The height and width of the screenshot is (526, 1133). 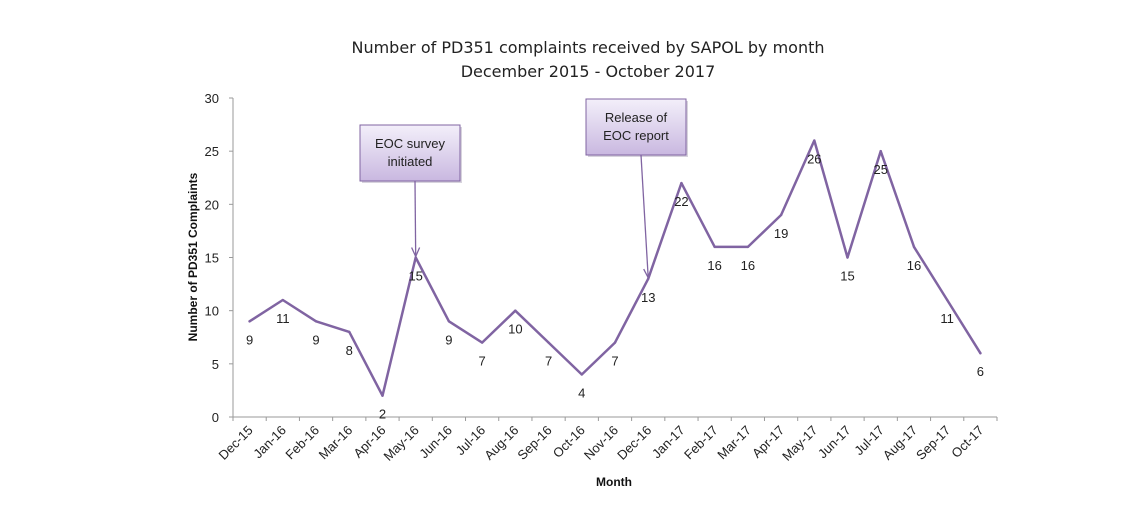 I want to click on annotation-callout: Release of EOC report, so click(x=636, y=189).